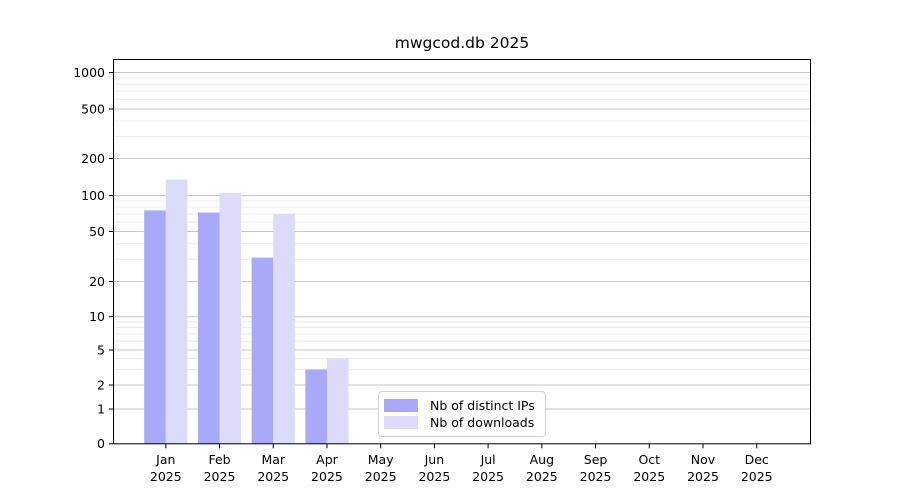 Image resolution: width=900 pixels, height=500 pixels. Describe the element at coordinates (649, 459) in the screenshot. I see `x-axis-month-label: Oct` at that location.